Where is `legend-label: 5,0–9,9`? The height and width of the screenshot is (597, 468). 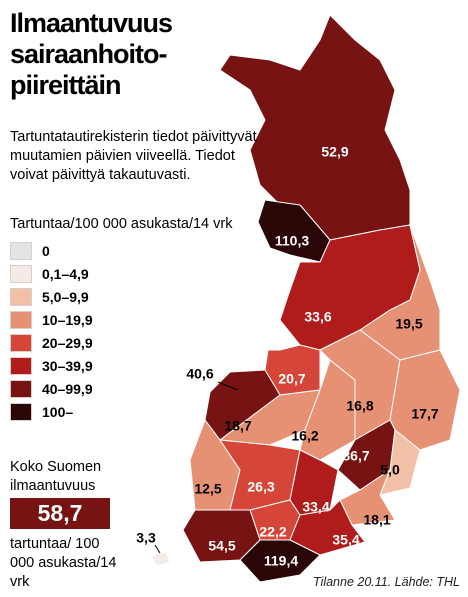
legend-label: 5,0–9,9 is located at coordinates (65, 297).